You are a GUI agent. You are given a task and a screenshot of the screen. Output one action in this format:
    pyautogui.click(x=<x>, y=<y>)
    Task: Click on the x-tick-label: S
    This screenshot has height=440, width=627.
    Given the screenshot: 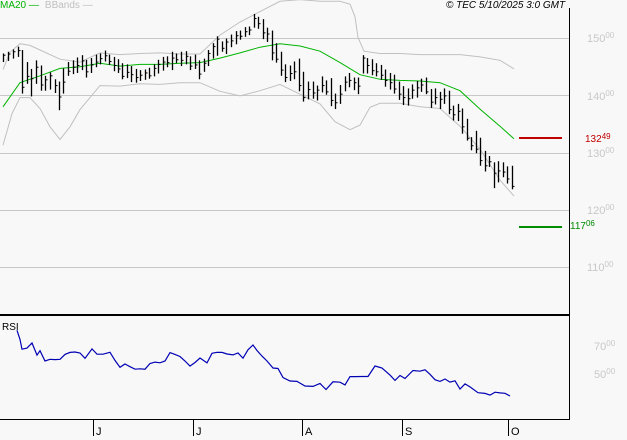 What is the action you would take?
    pyautogui.click(x=409, y=432)
    